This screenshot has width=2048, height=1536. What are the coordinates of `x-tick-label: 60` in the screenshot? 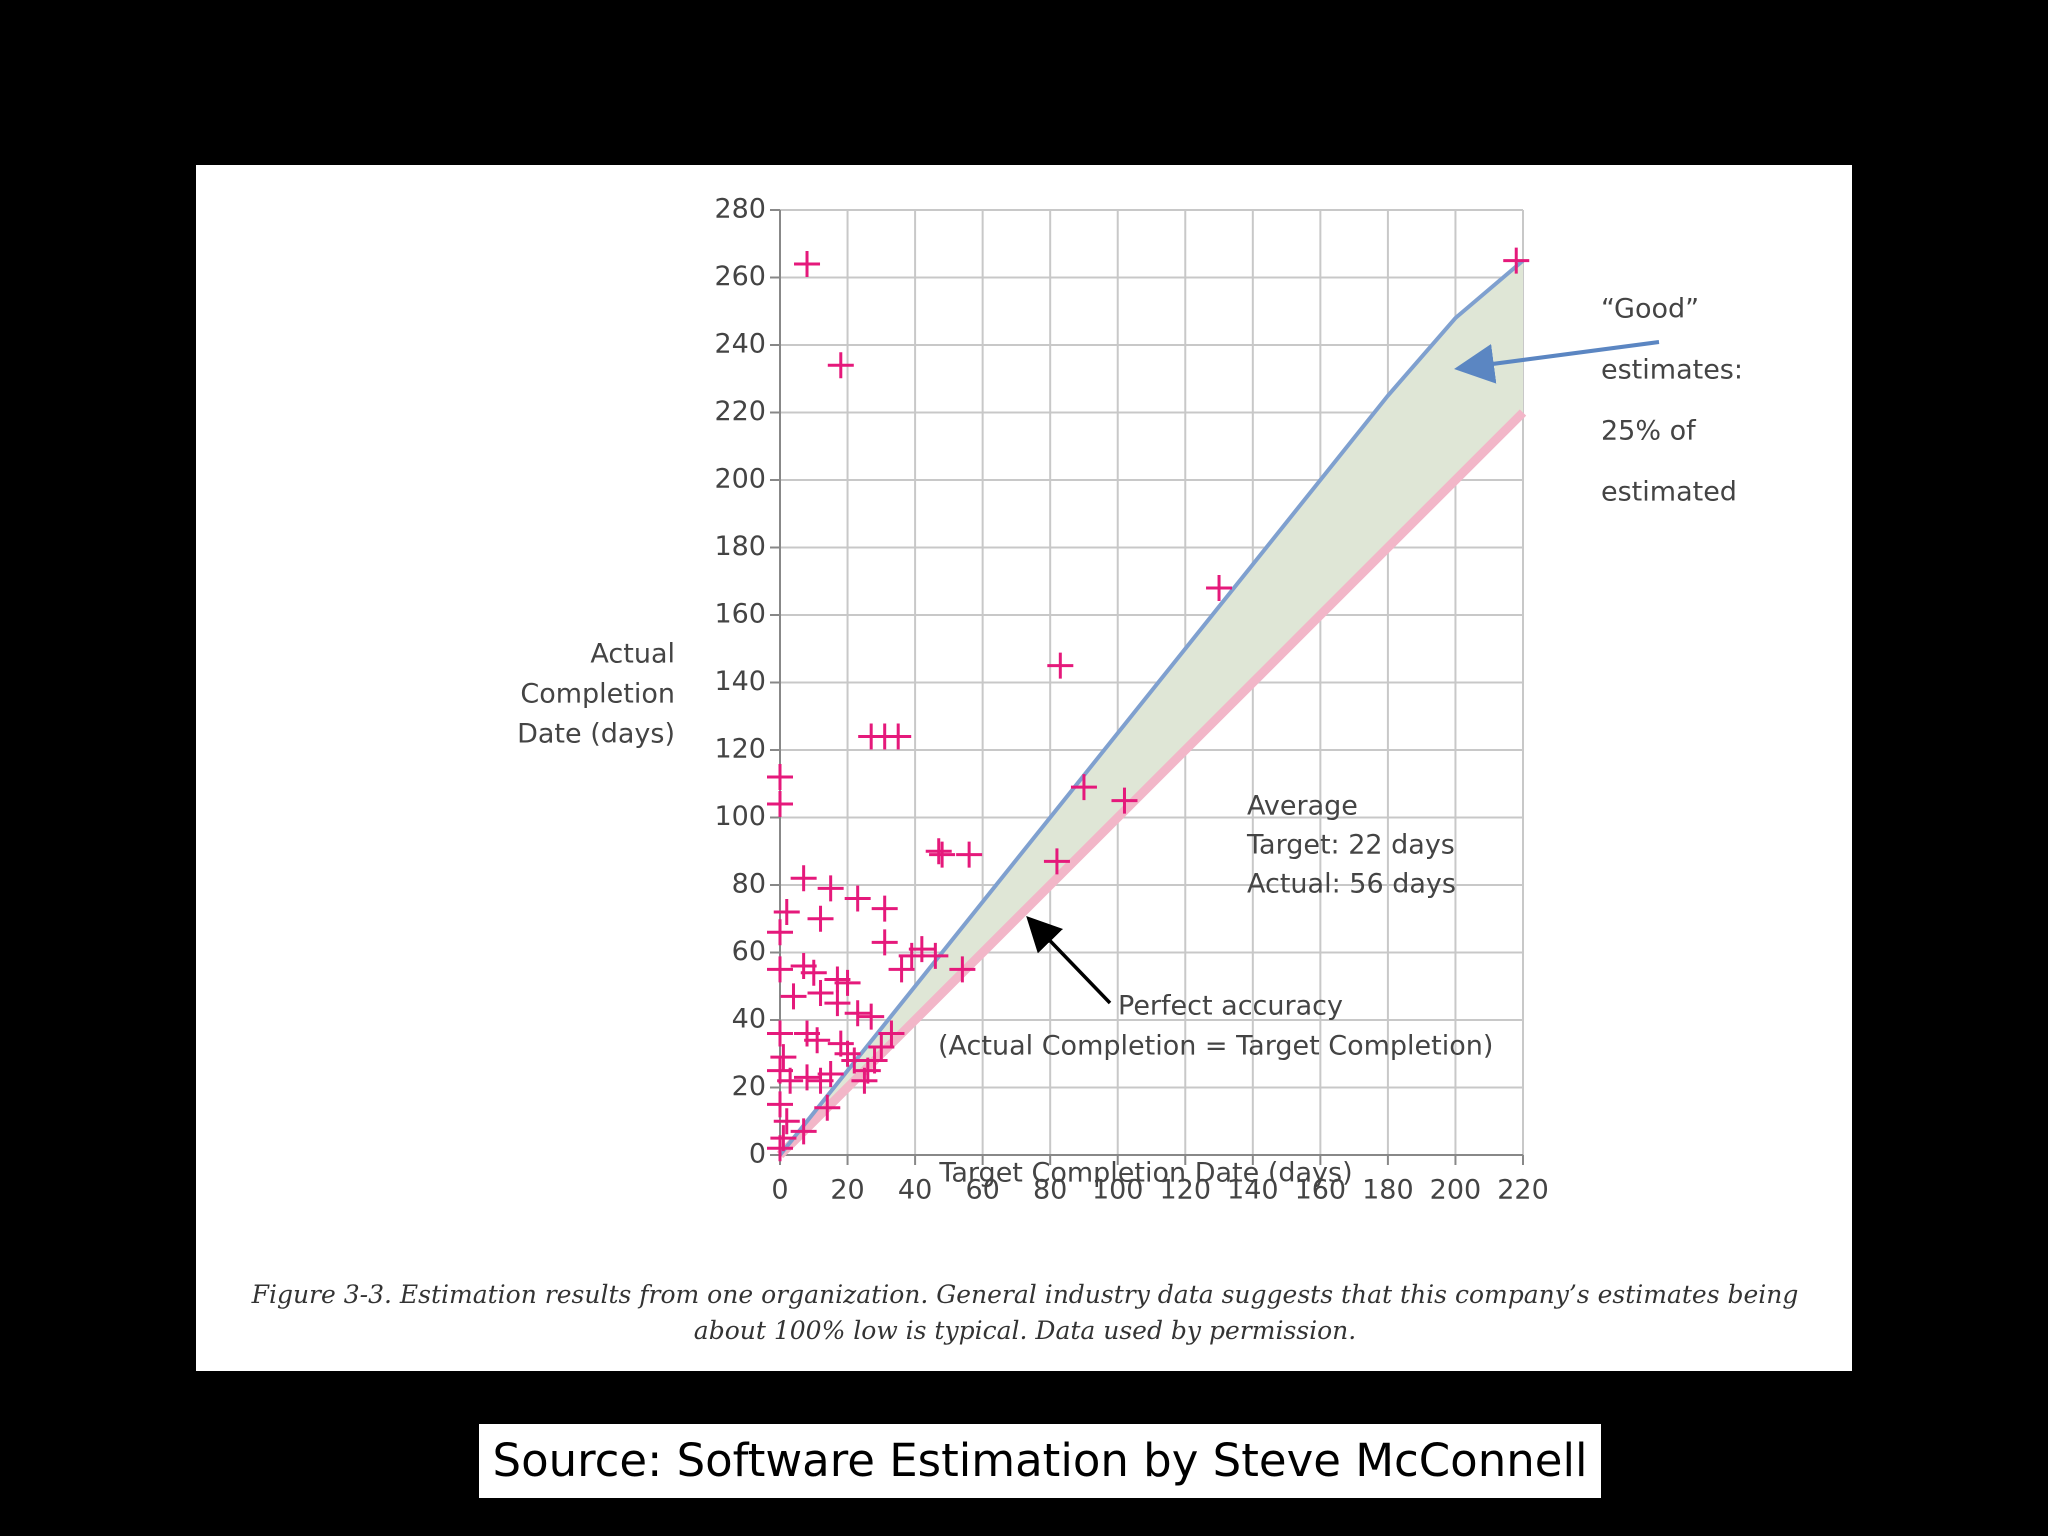 It's located at (982, 1190).